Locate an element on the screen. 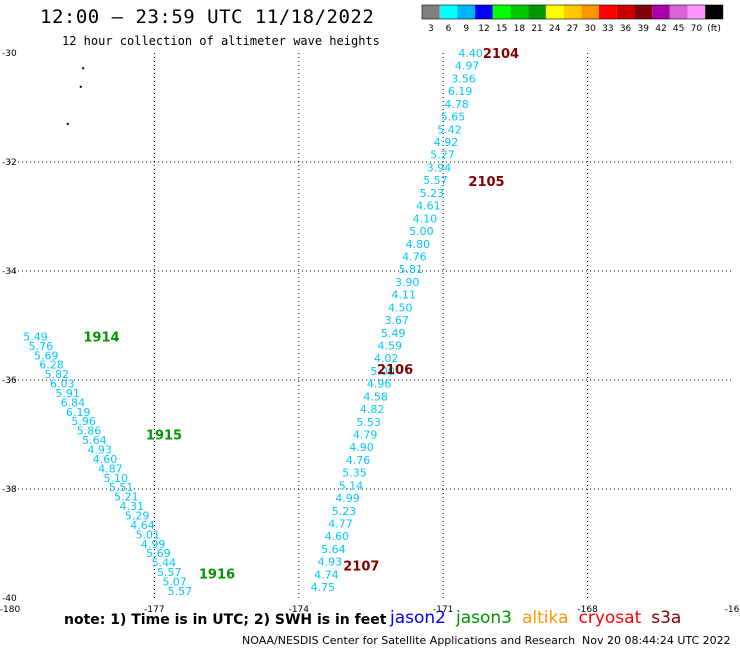  wave-height-value: 4.96 is located at coordinates (379, 384).